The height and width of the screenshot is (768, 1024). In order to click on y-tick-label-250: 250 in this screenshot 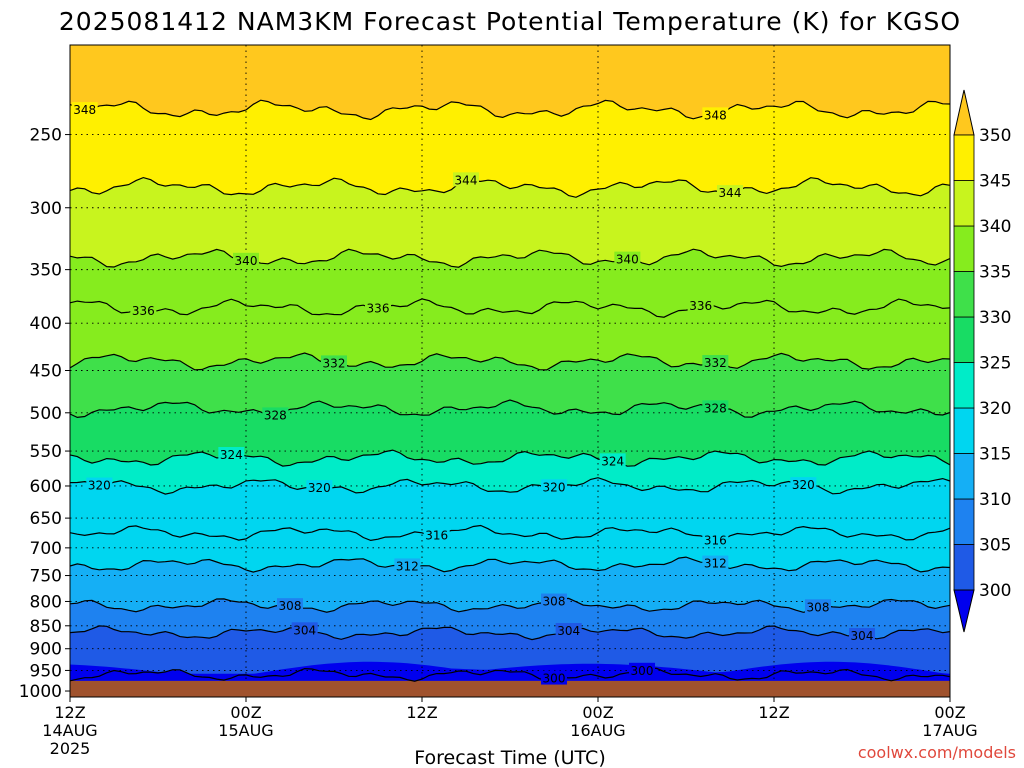, I will do `click(46, 136)`.